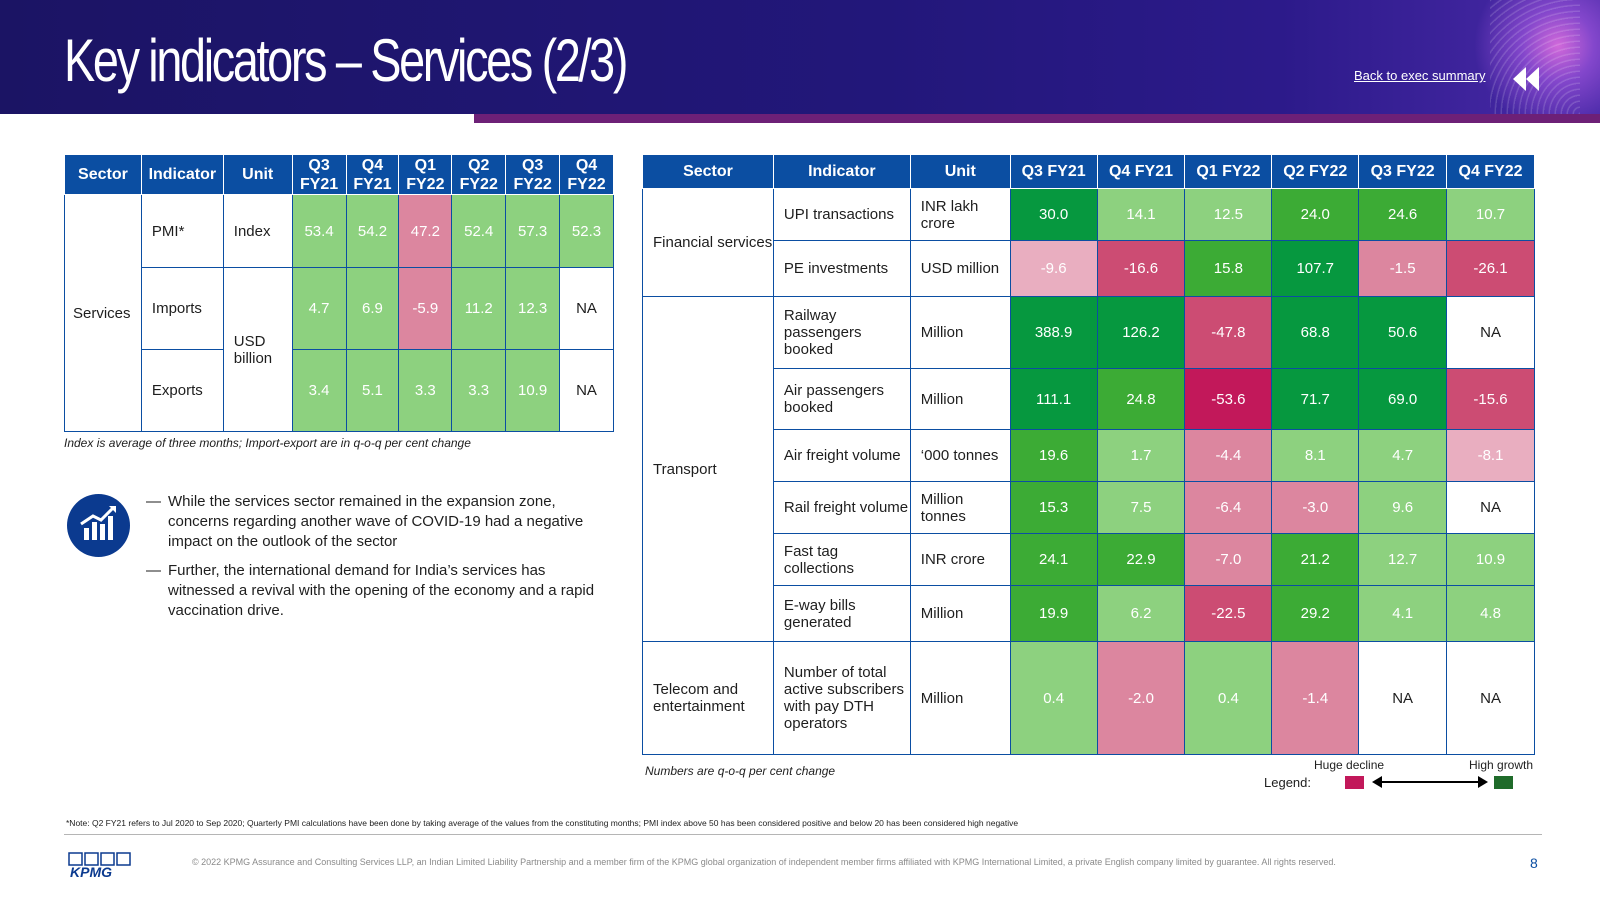 This screenshot has height=900, width=1600. I want to click on legend-decline-swatch, so click(1354, 782).